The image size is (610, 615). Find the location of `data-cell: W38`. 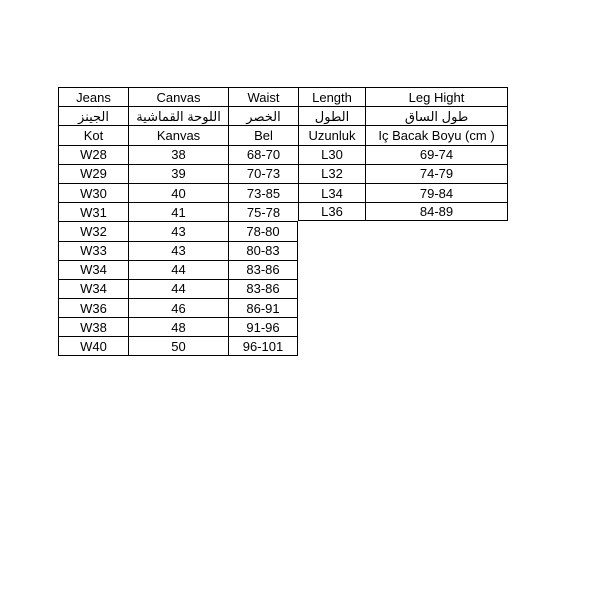

data-cell: W38 is located at coordinates (93, 327).